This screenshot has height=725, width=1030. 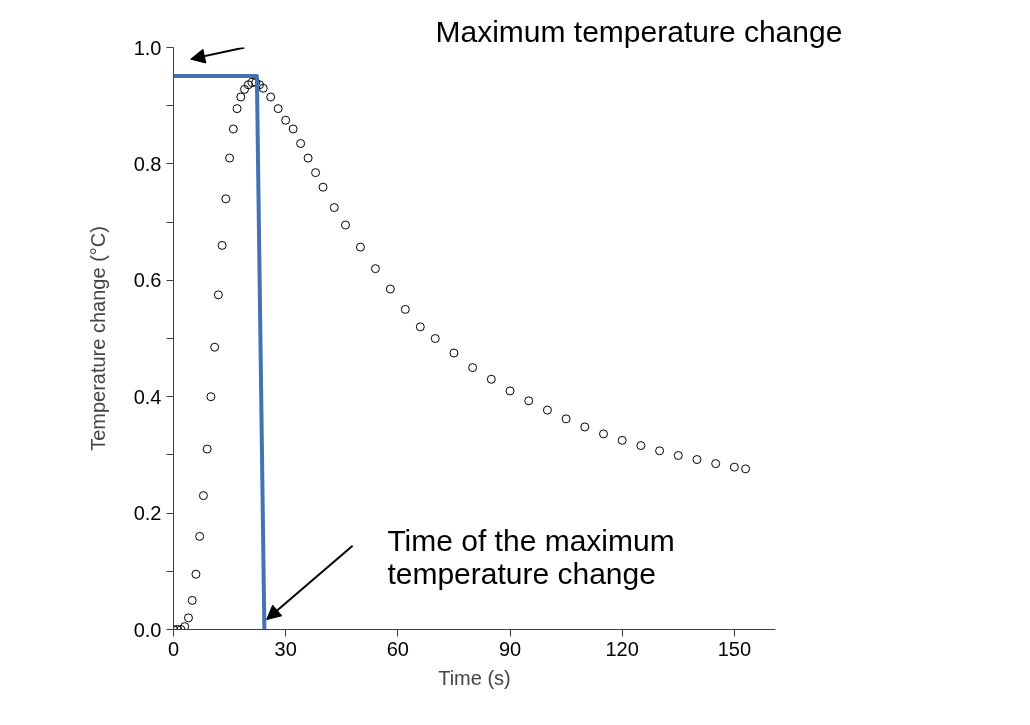 I want to click on x-tick-label: 30, so click(x=285, y=648).